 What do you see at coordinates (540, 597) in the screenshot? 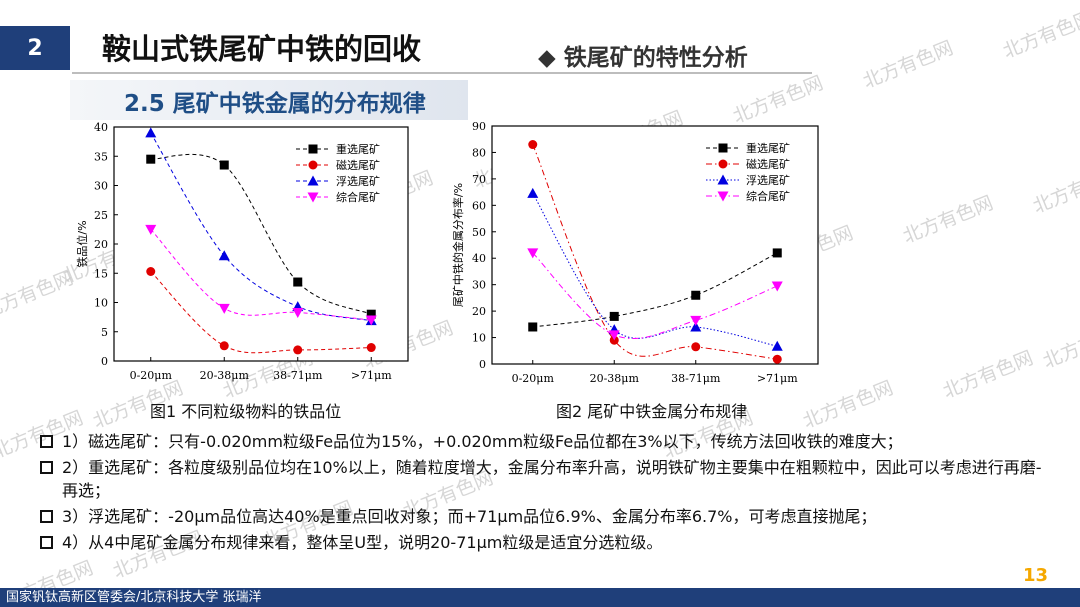
I see `footer-bar: 国家钒钛高新区管委会/北京科技大学 张瑞洋` at bounding box center [540, 597].